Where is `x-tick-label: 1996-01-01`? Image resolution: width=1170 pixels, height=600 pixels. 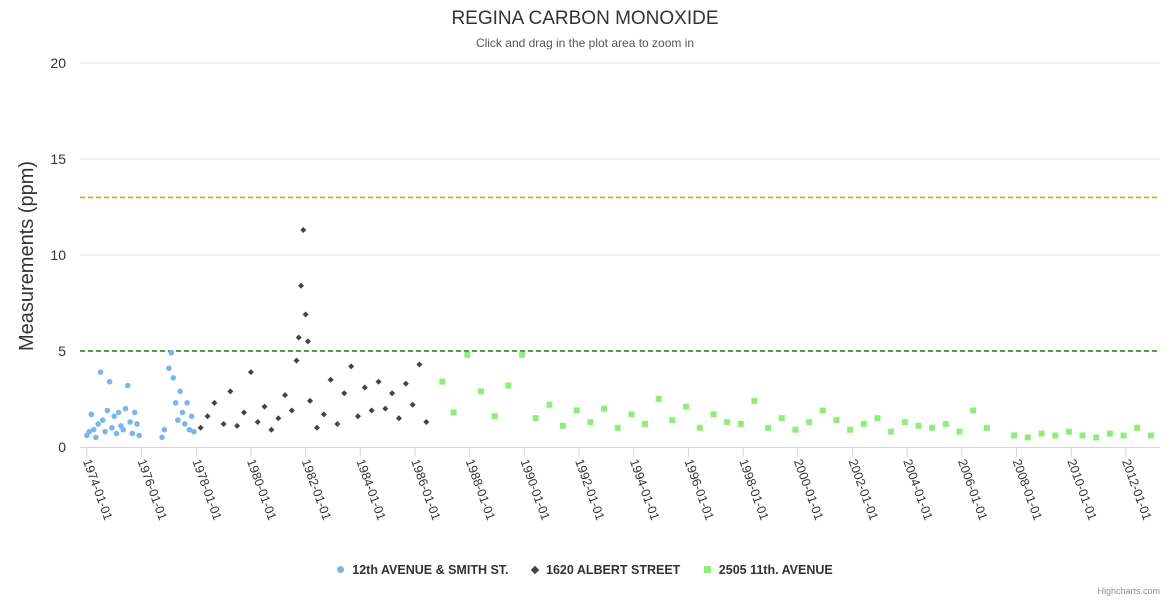
x-tick-label: 1996-01-01 is located at coordinates (699, 489).